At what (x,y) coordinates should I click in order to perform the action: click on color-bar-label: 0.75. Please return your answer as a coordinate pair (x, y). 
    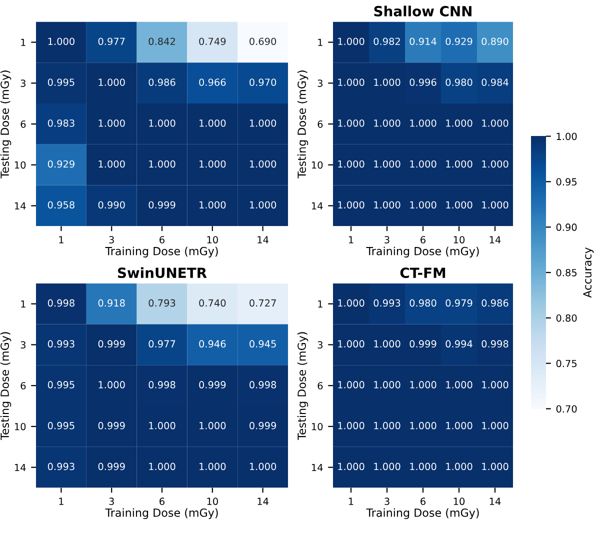
    Looking at the image, I should click on (566, 364).